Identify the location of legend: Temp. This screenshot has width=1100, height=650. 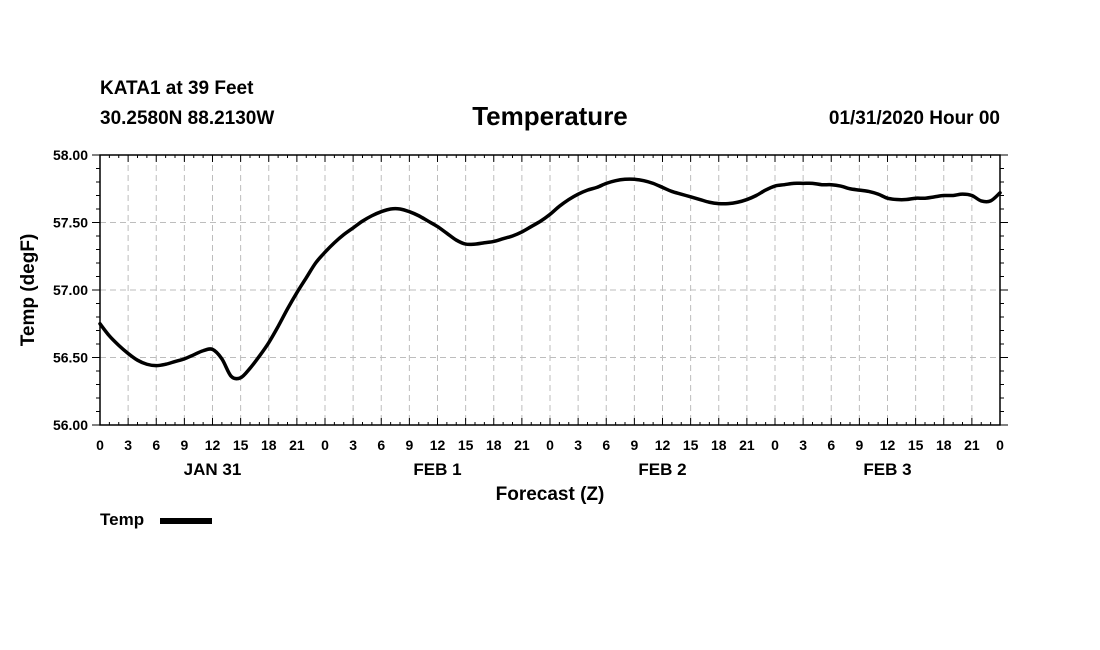
(156, 519).